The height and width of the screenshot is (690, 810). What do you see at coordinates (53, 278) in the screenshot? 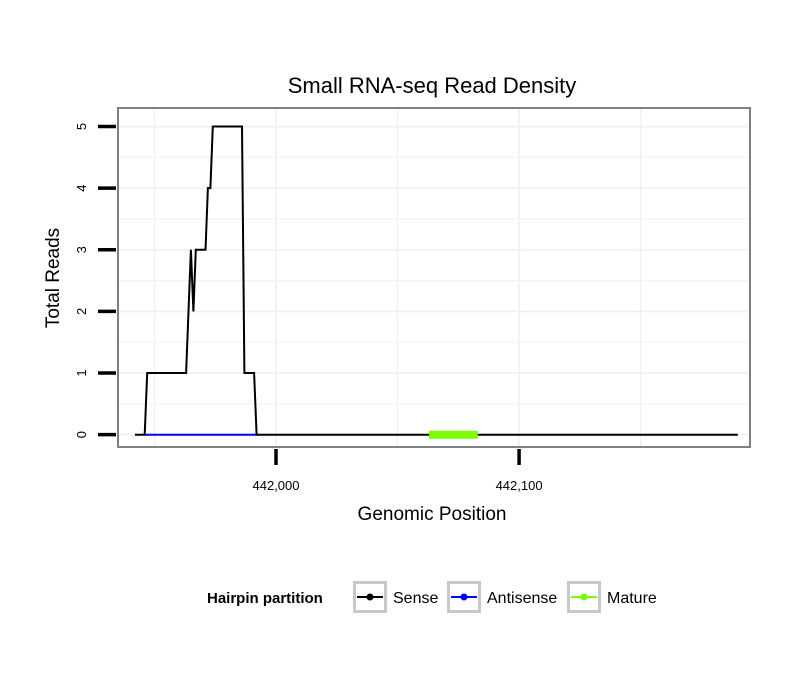
I see `y-axis-title: Total Reads` at bounding box center [53, 278].